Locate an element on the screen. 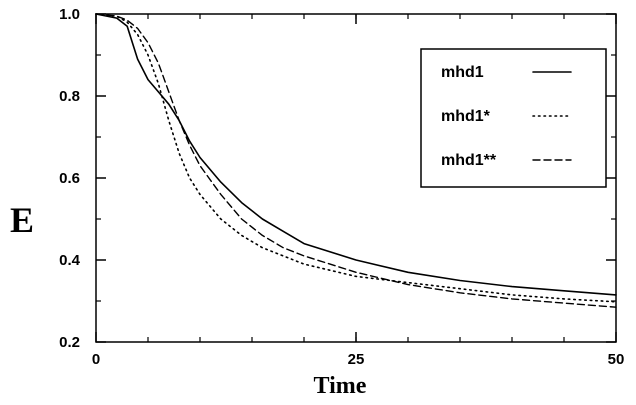 The image size is (636, 405). legend-label: mhd1* is located at coordinates (466, 116).